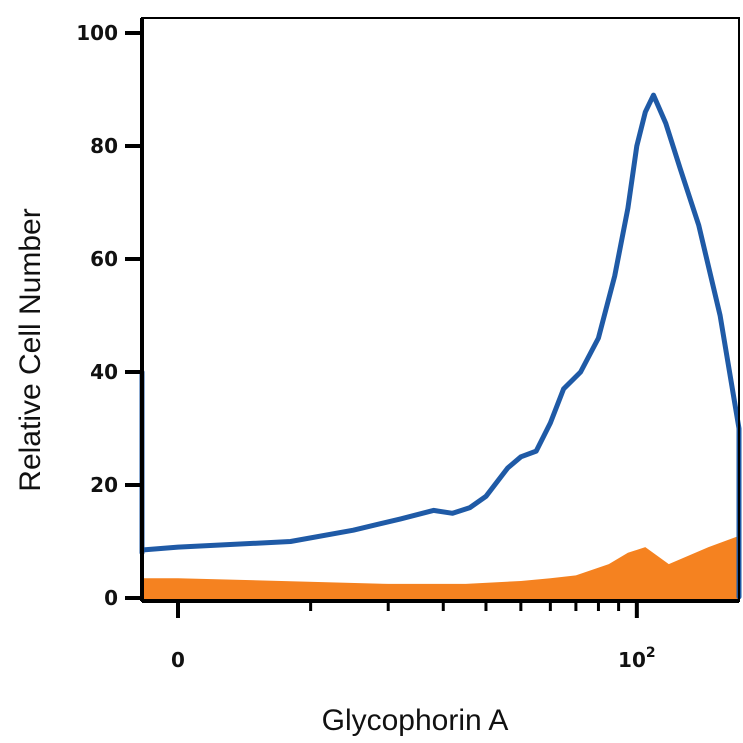 This screenshot has height=743, width=743. I want to click on y-axis-ticks: 0 20 40 60 80 100, so click(109, 315).